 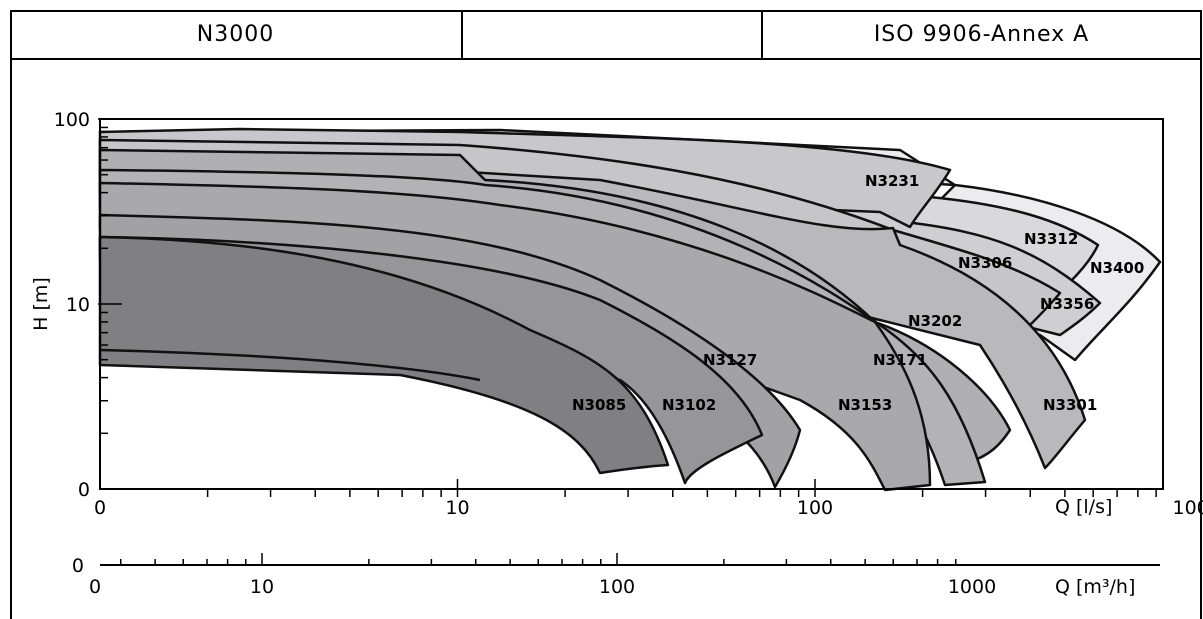 I want to click on x-tick-label: 1000, so click(x=1188, y=508).